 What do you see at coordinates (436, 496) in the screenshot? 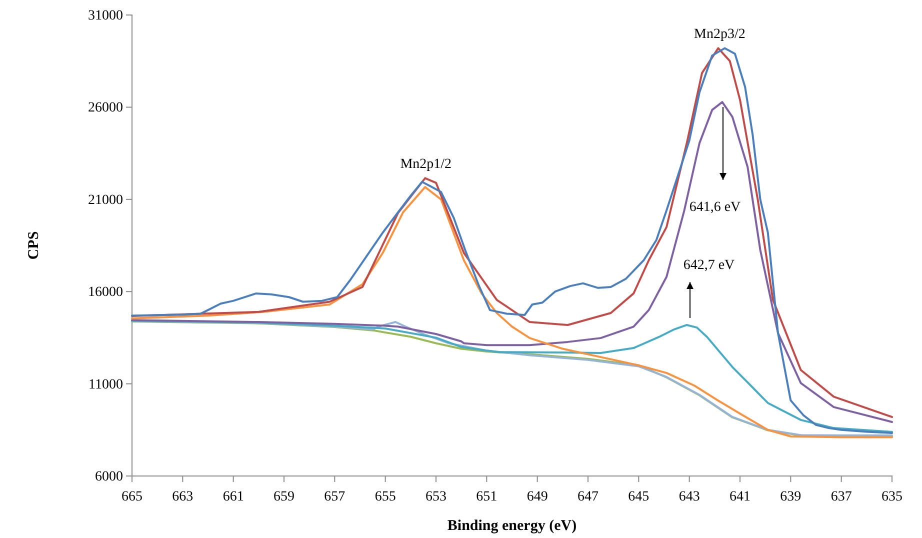
I see `x-tick-label: 653` at bounding box center [436, 496].